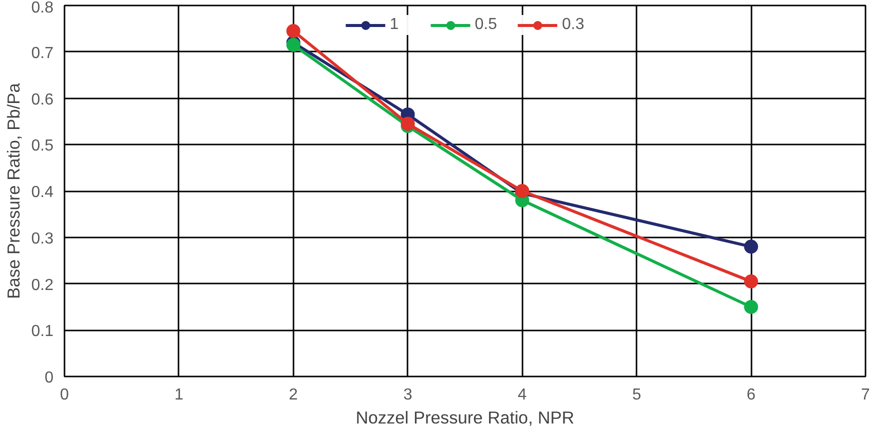  I want to click on y-tick-label: 0.5, so click(42, 146).